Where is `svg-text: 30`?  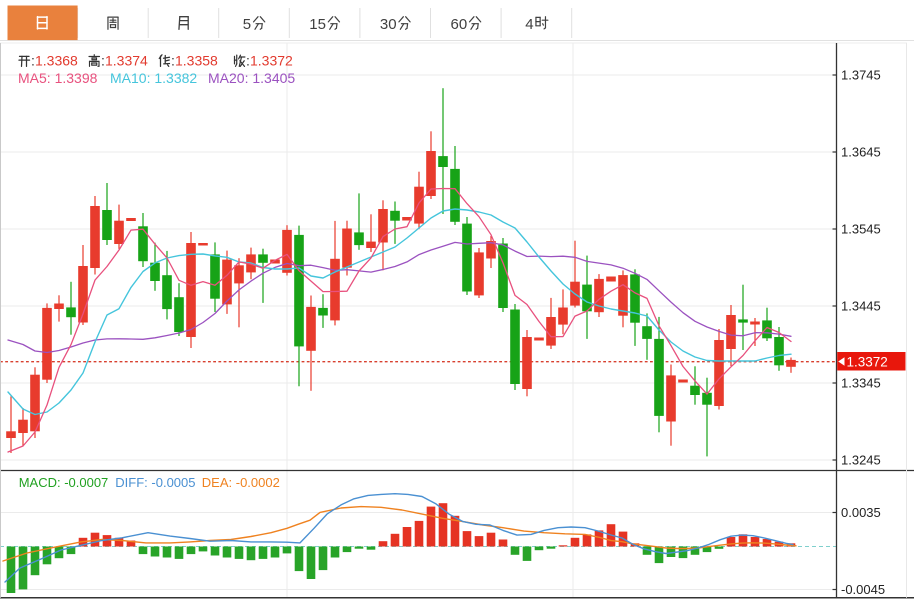
svg-text: 30 is located at coordinates (388, 24).